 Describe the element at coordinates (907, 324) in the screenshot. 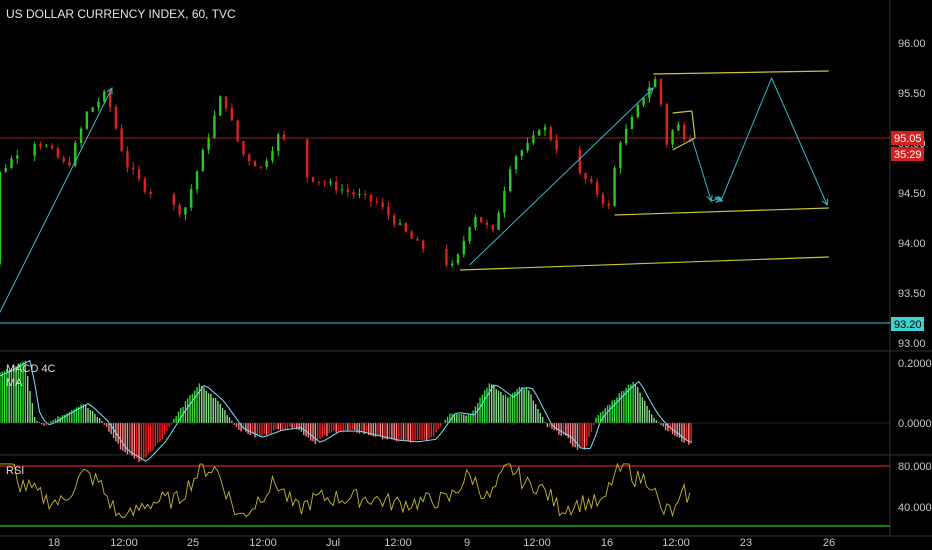

I see `support-badge-bg` at that location.